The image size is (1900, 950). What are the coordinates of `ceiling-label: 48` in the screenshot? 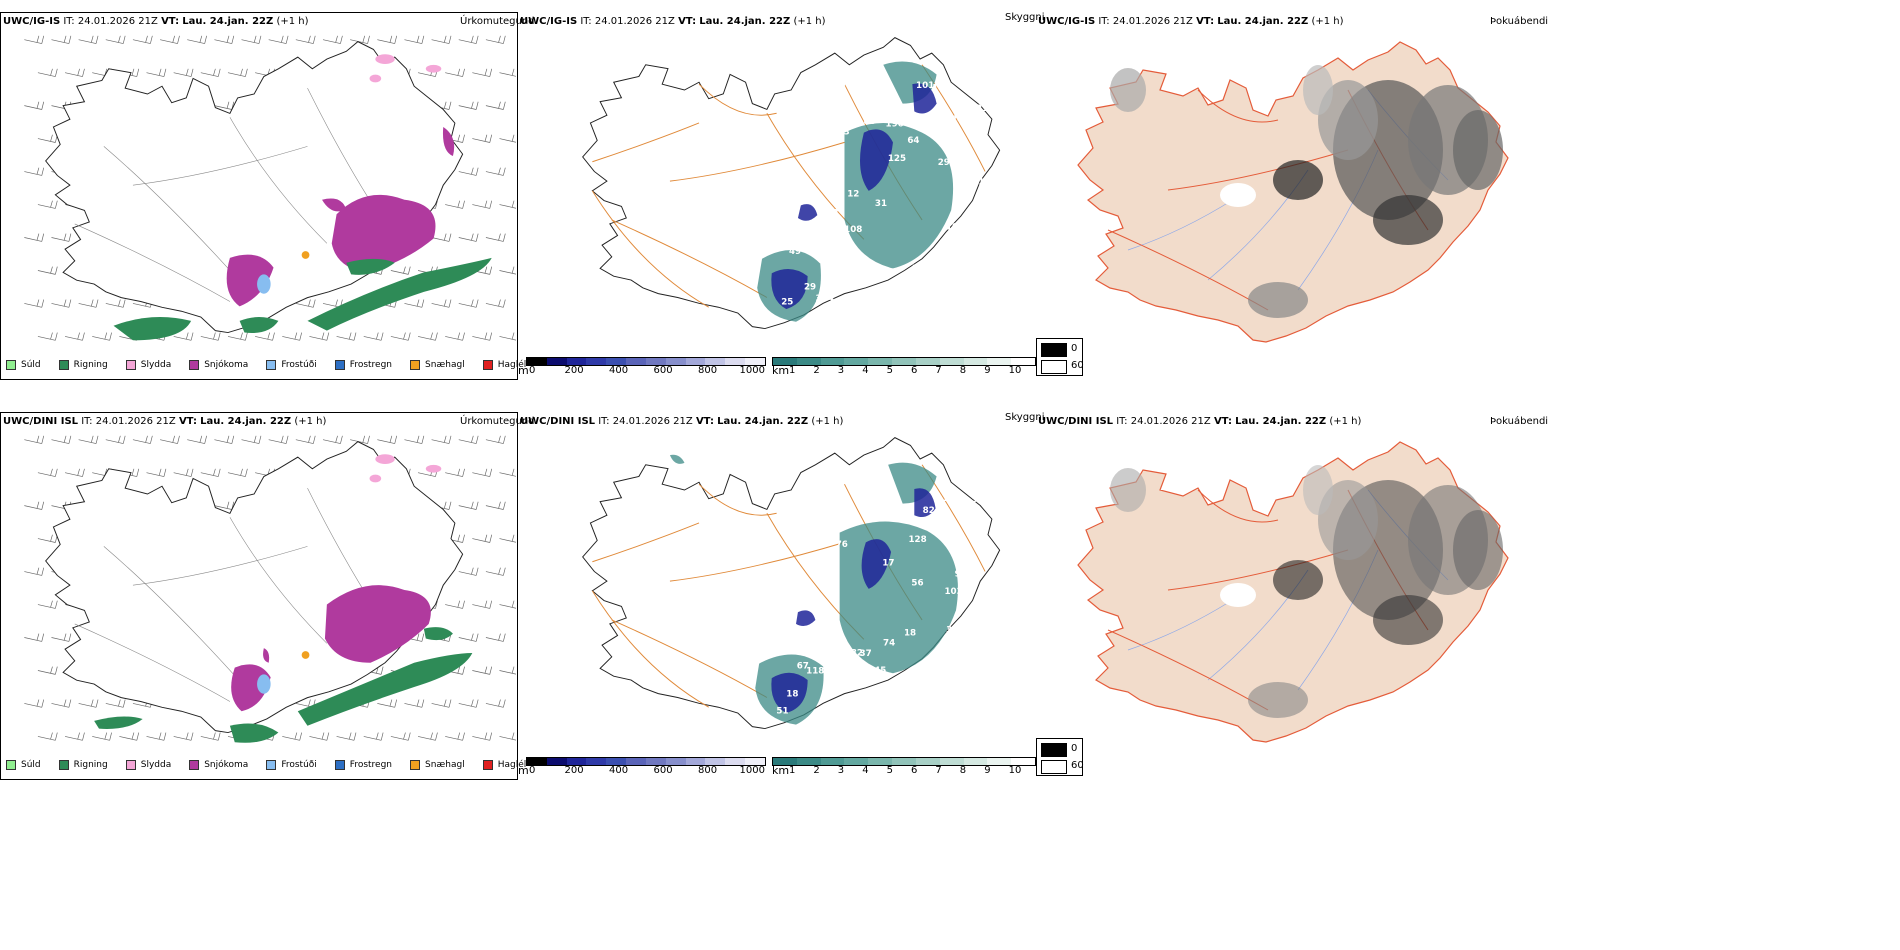 It's located at (832, 213).